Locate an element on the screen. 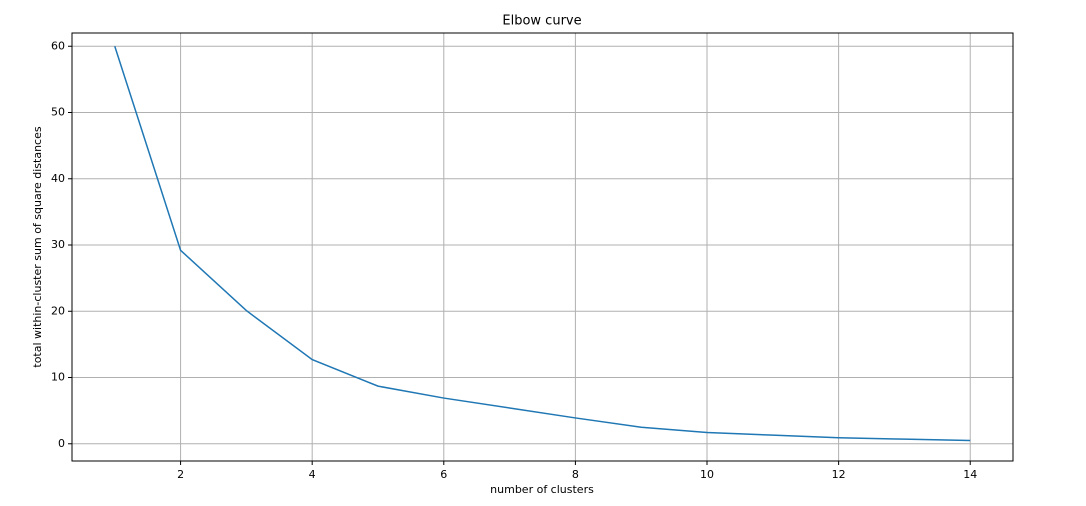 This screenshot has width=1086, height=506. y-tick-label: 0 is located at coordinates (61, 443).